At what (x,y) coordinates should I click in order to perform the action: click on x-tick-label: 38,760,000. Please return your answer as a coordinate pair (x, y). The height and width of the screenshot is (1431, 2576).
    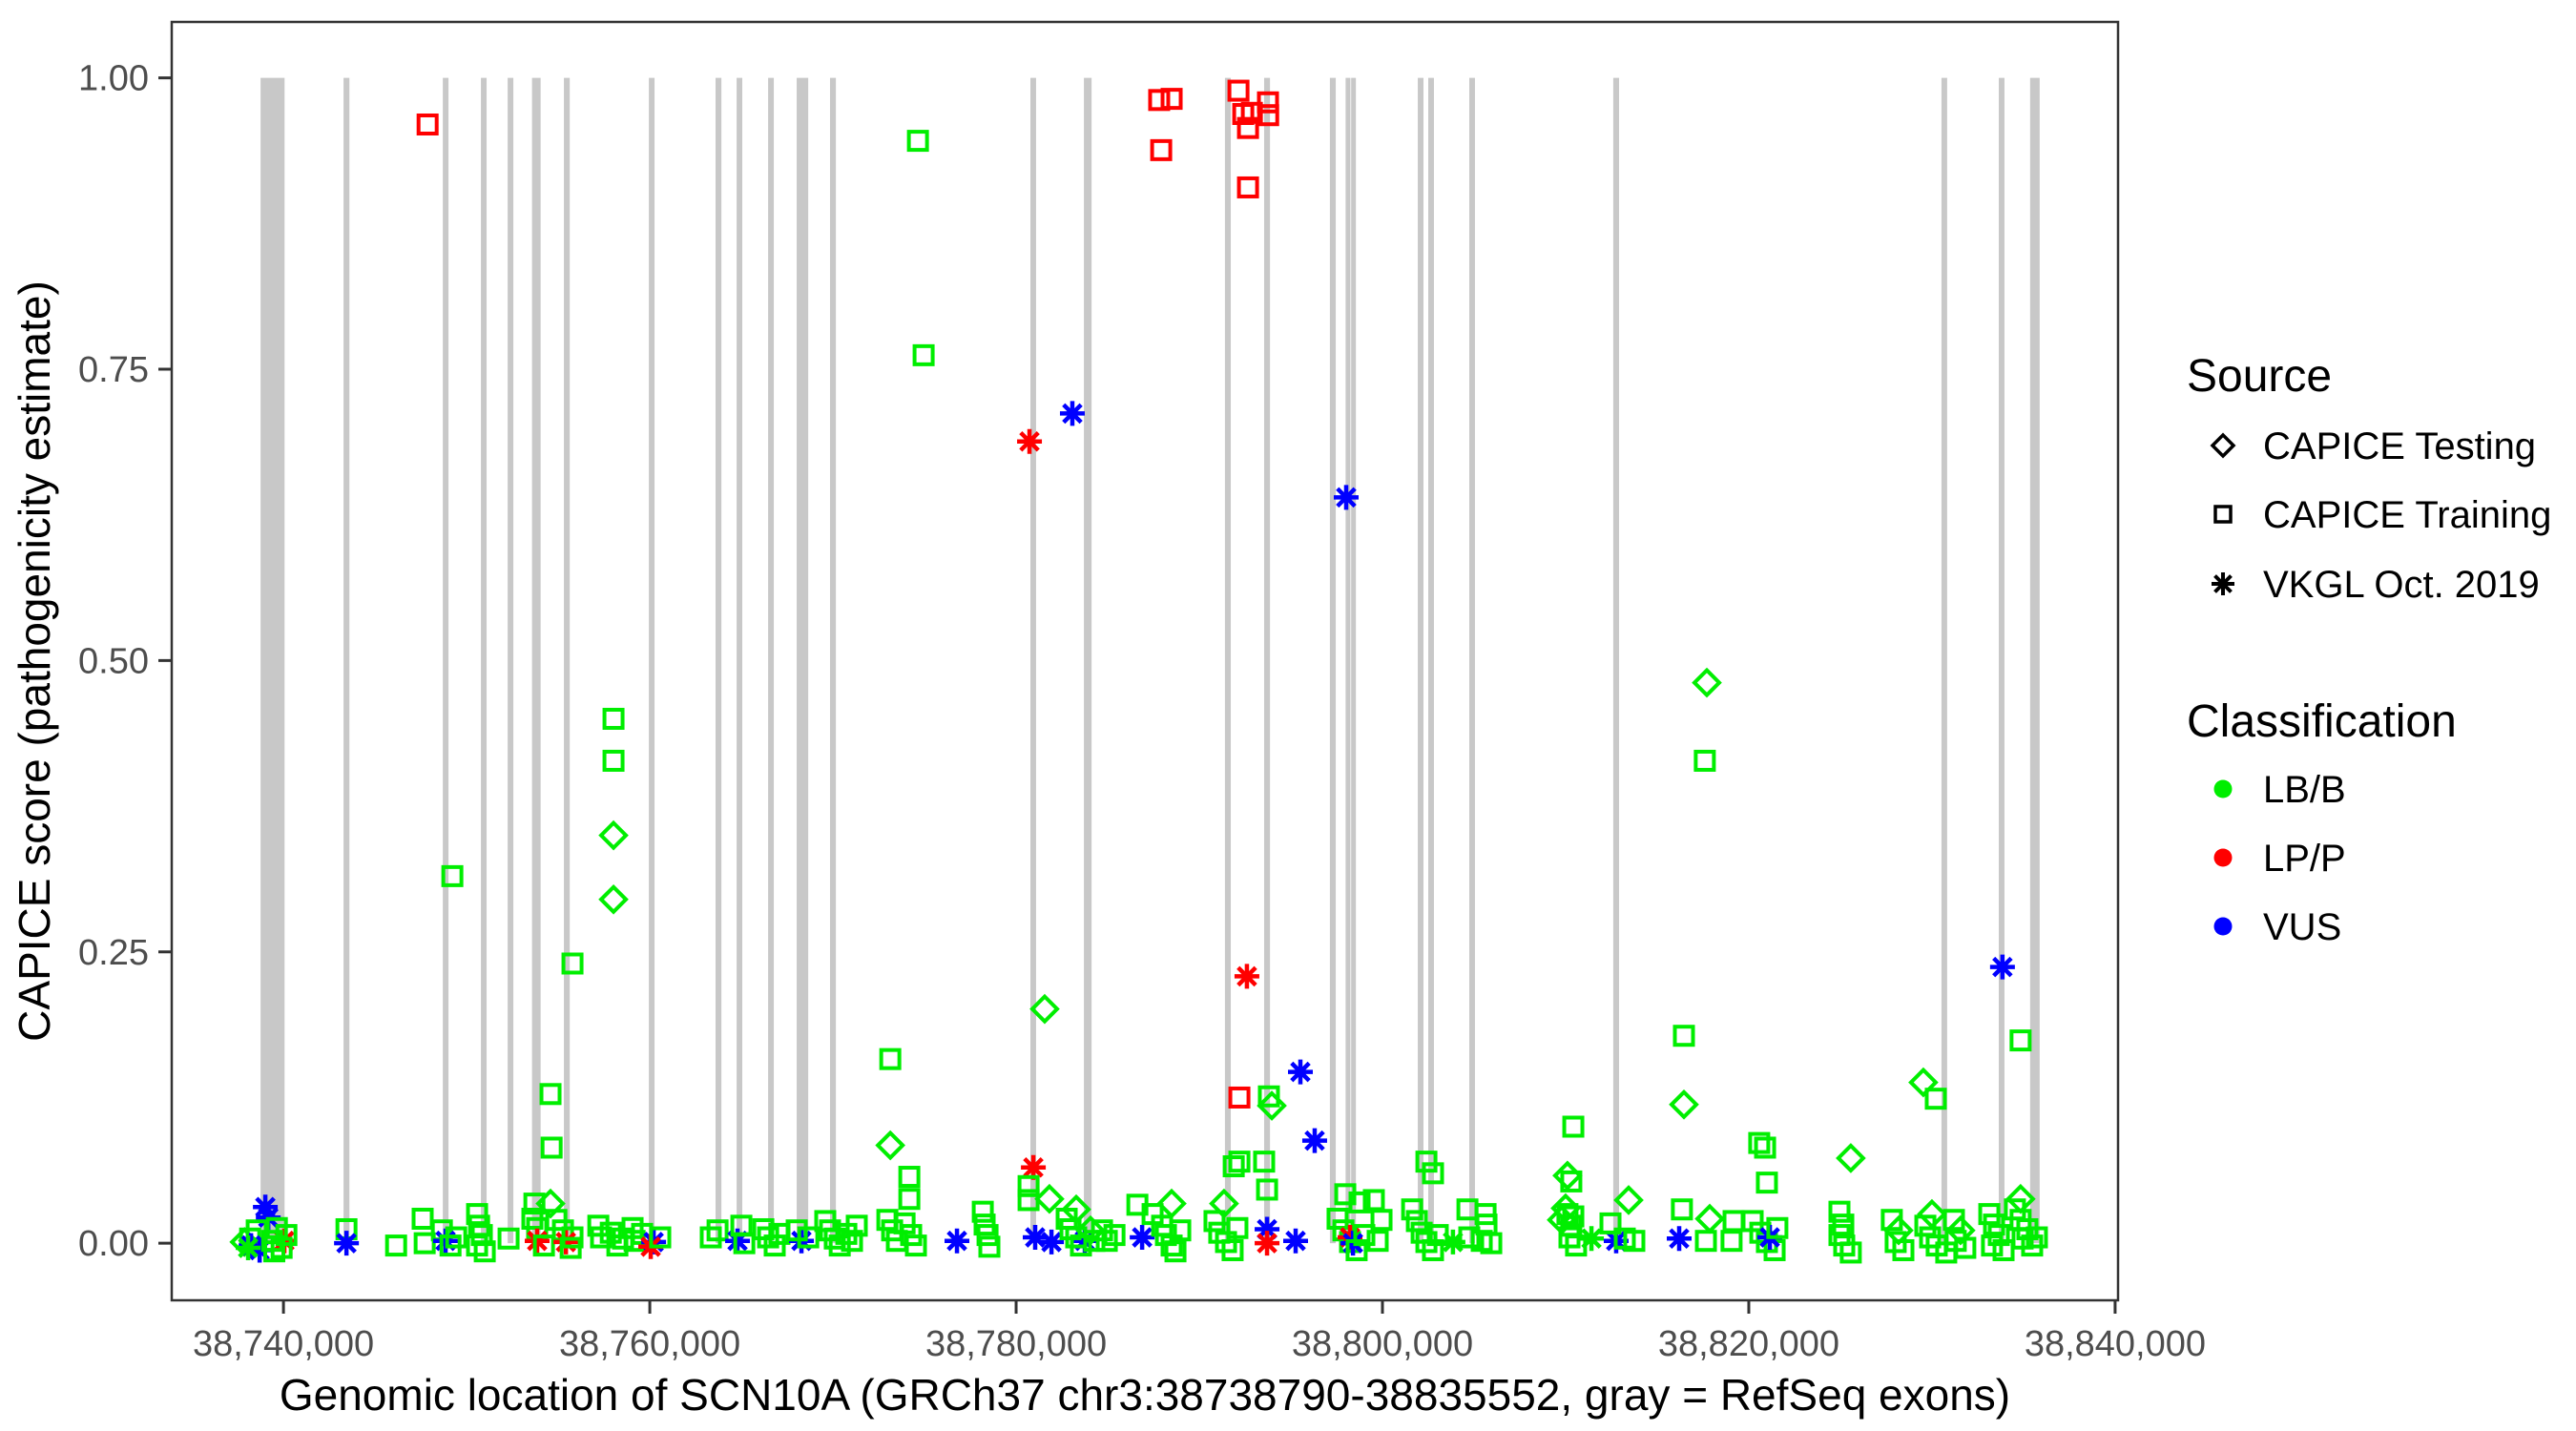
    Looking at the image, I should click on (649, 1344).